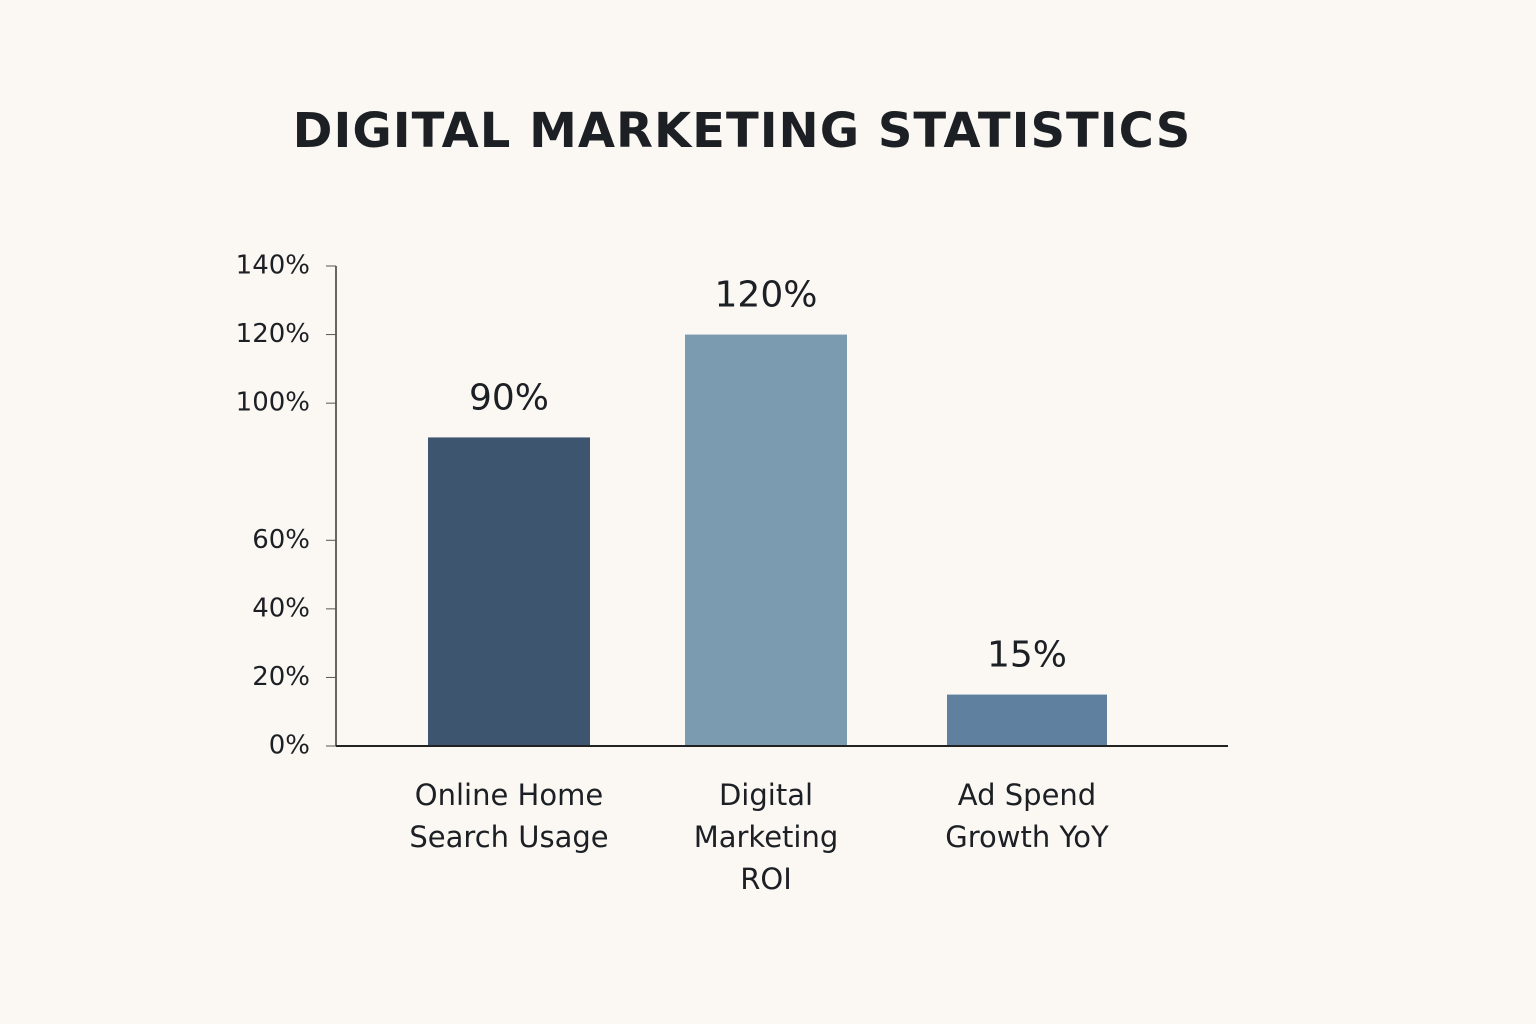 Image resolution: width=1536 pixels, height=1024 pixels. I want to click on value-label: 15%, so click(1027, 655).